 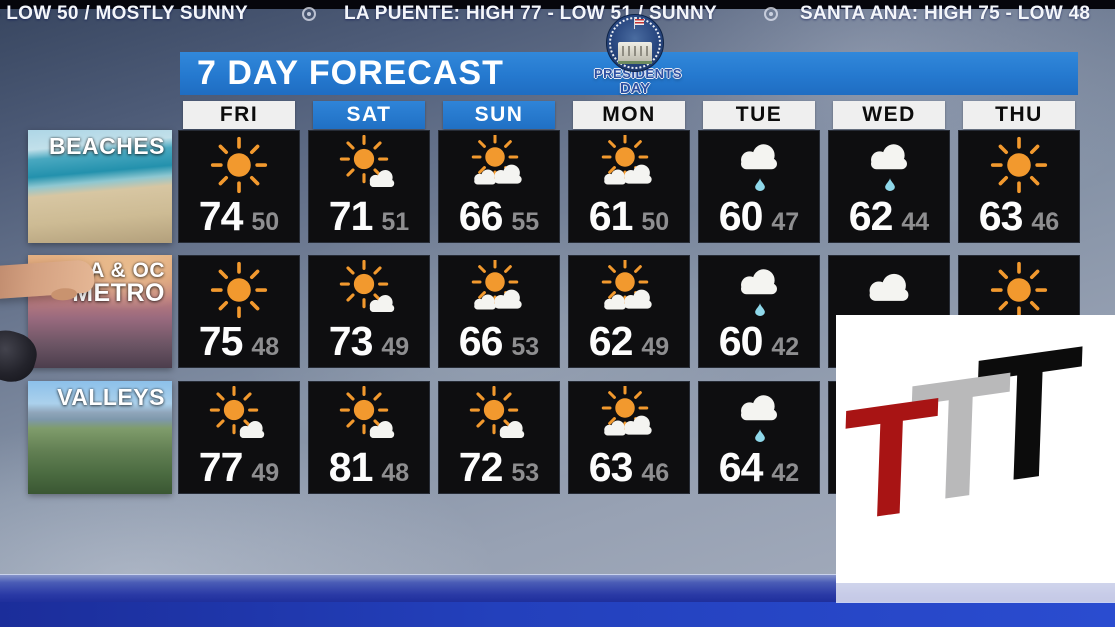 I want to click on region-label-metro-line1: LA & OC, so click(x=120, y=270).